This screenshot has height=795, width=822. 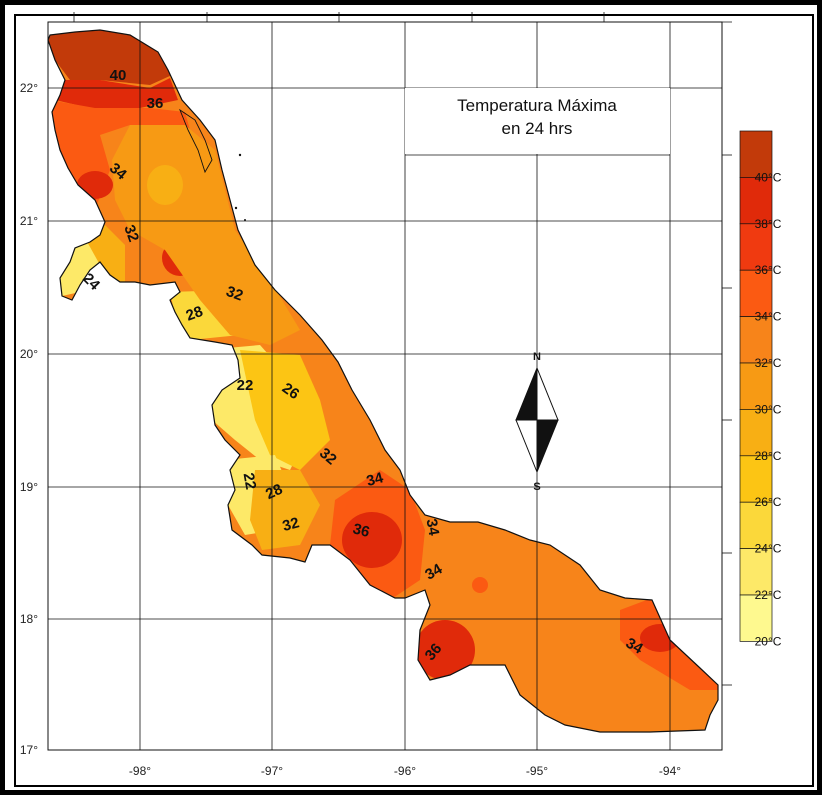 What do you see at coordinates (118, 75) in the screenshot?
I see `isotherm-label: 40` at bounding box center [118, 75].